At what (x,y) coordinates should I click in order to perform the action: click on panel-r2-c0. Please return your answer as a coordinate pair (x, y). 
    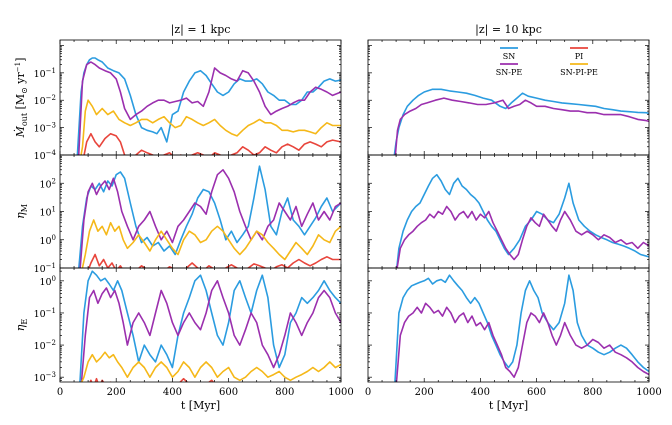
    Looking at the image, I should click on (200, 325).